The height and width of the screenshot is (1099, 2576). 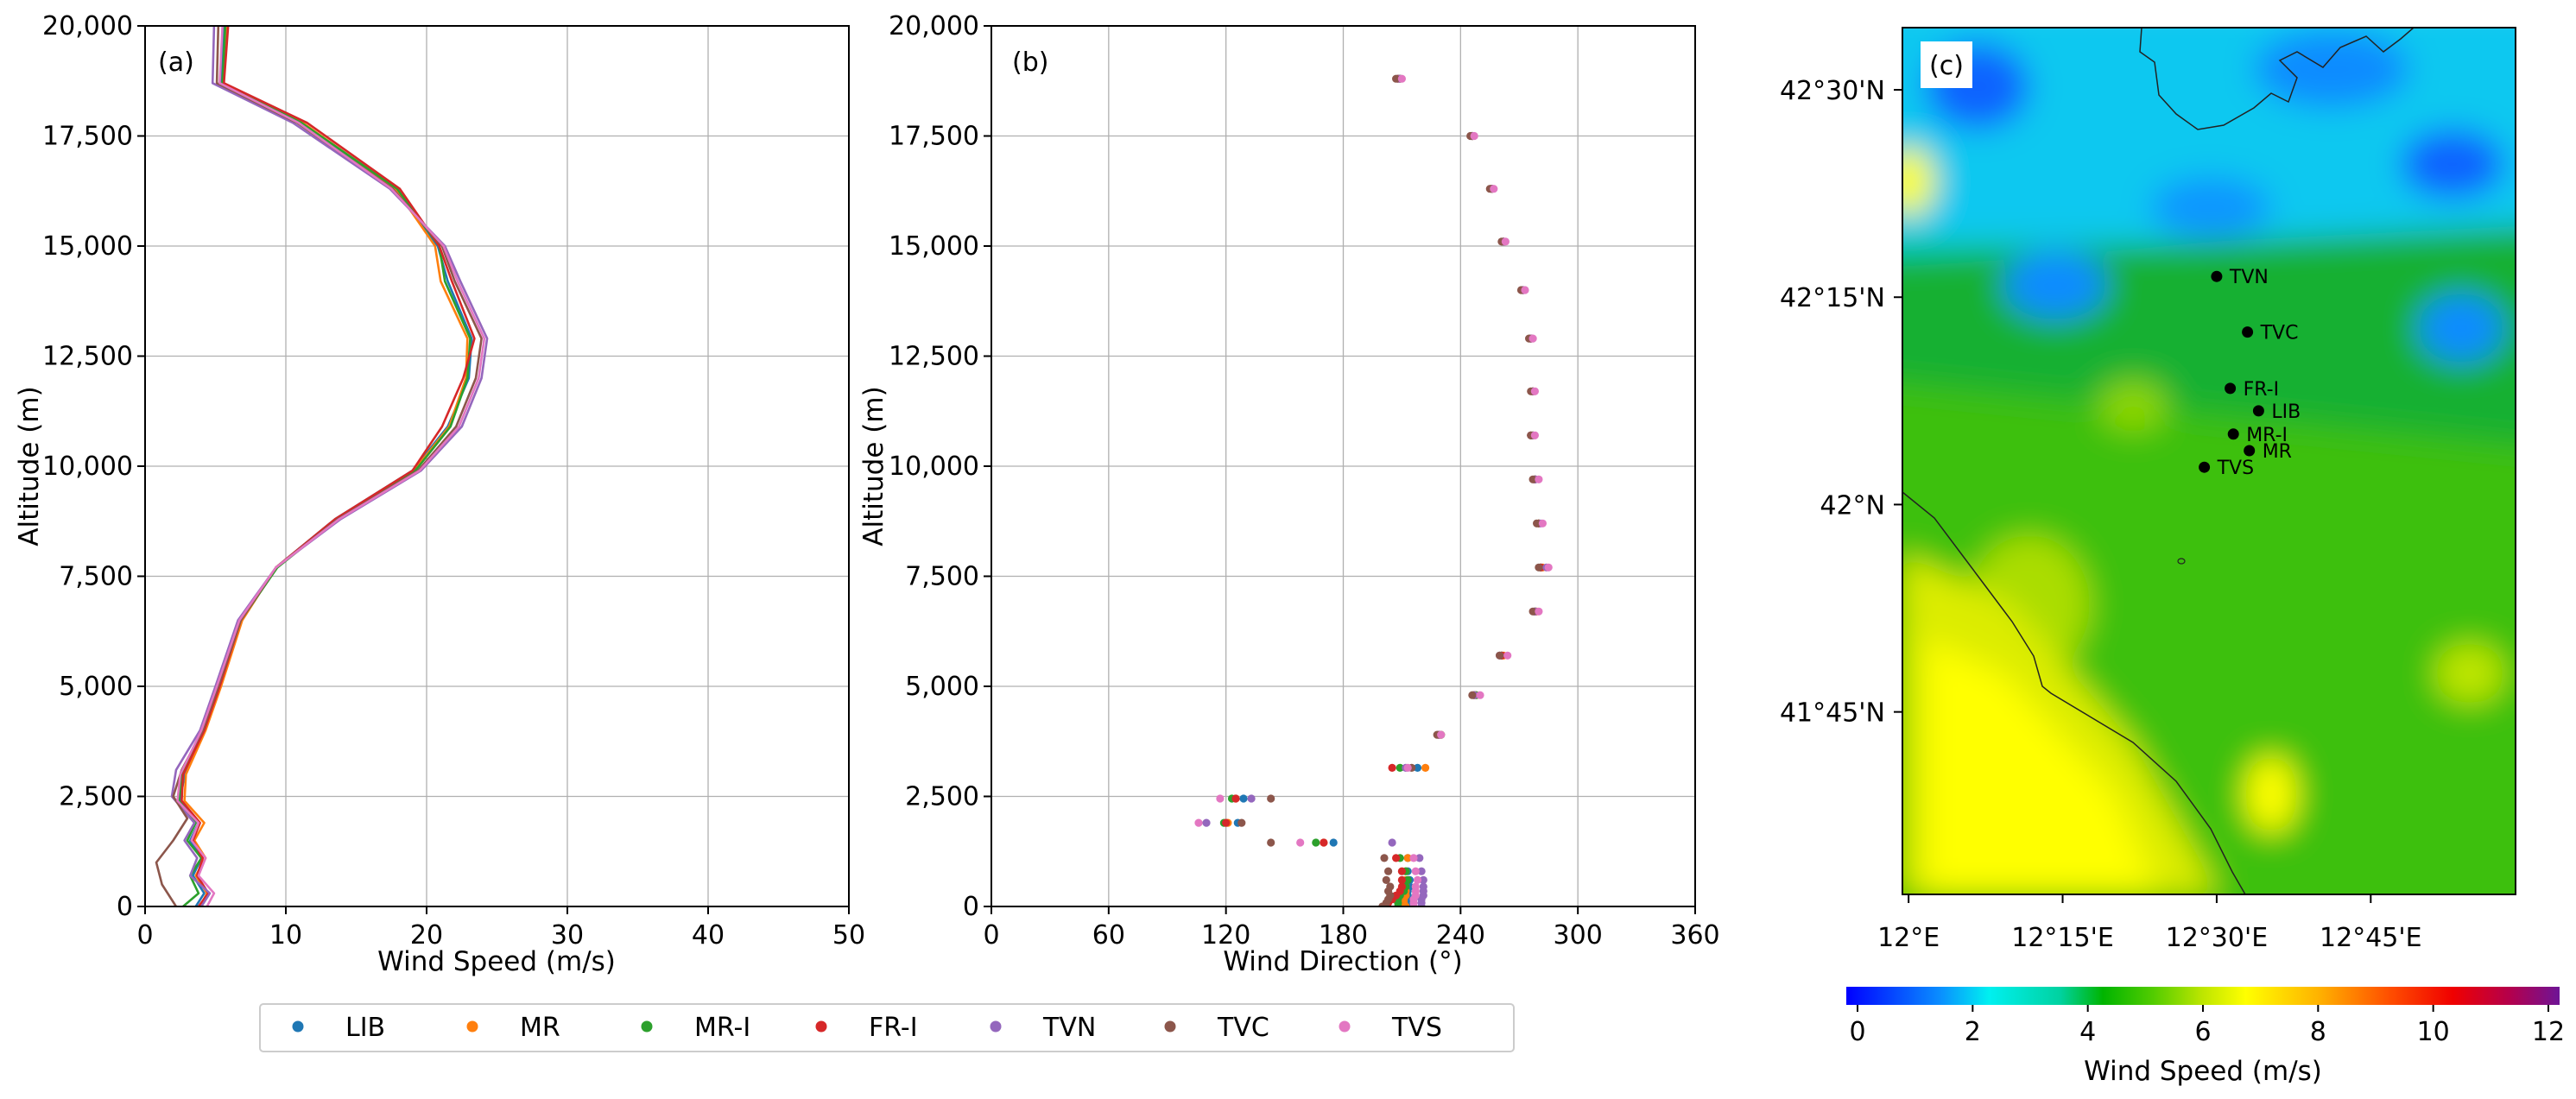 What do you see at coordinates (1833, 298) in the screenshot?
I see `lat-tick-label: 42°15'N` at bounding box center [1833, 298].